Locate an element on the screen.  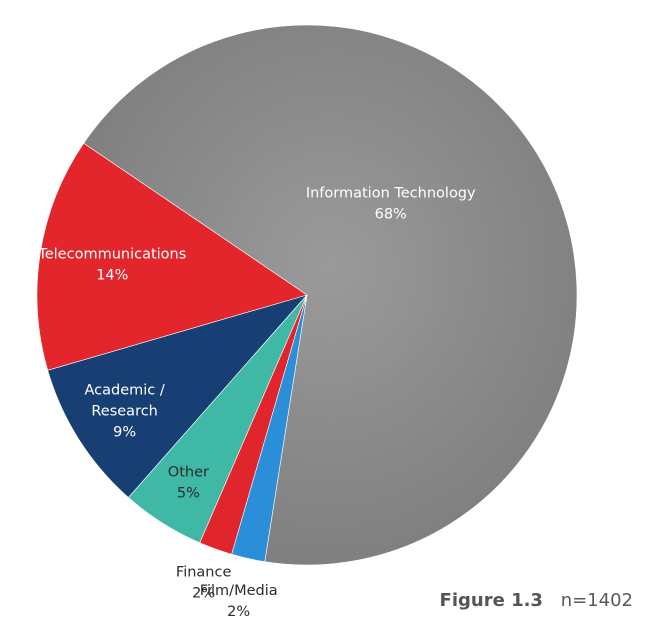
slice-category-label: Finance is located at coordinates (204, 573).